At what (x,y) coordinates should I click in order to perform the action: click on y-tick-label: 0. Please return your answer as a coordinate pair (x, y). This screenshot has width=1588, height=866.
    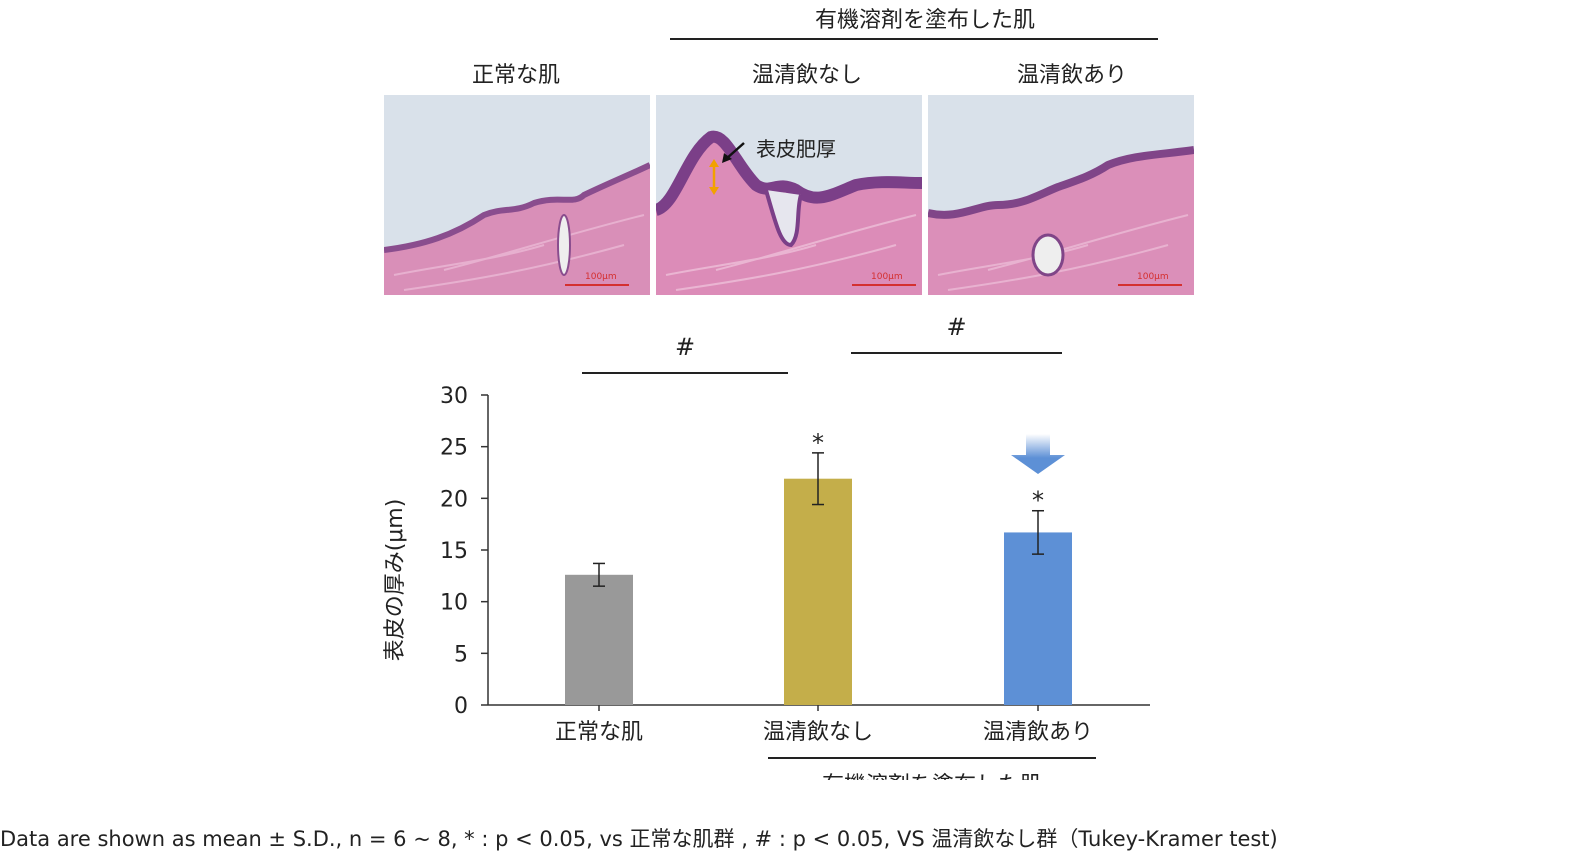
    Looking at the image, I should click on (461, 706).